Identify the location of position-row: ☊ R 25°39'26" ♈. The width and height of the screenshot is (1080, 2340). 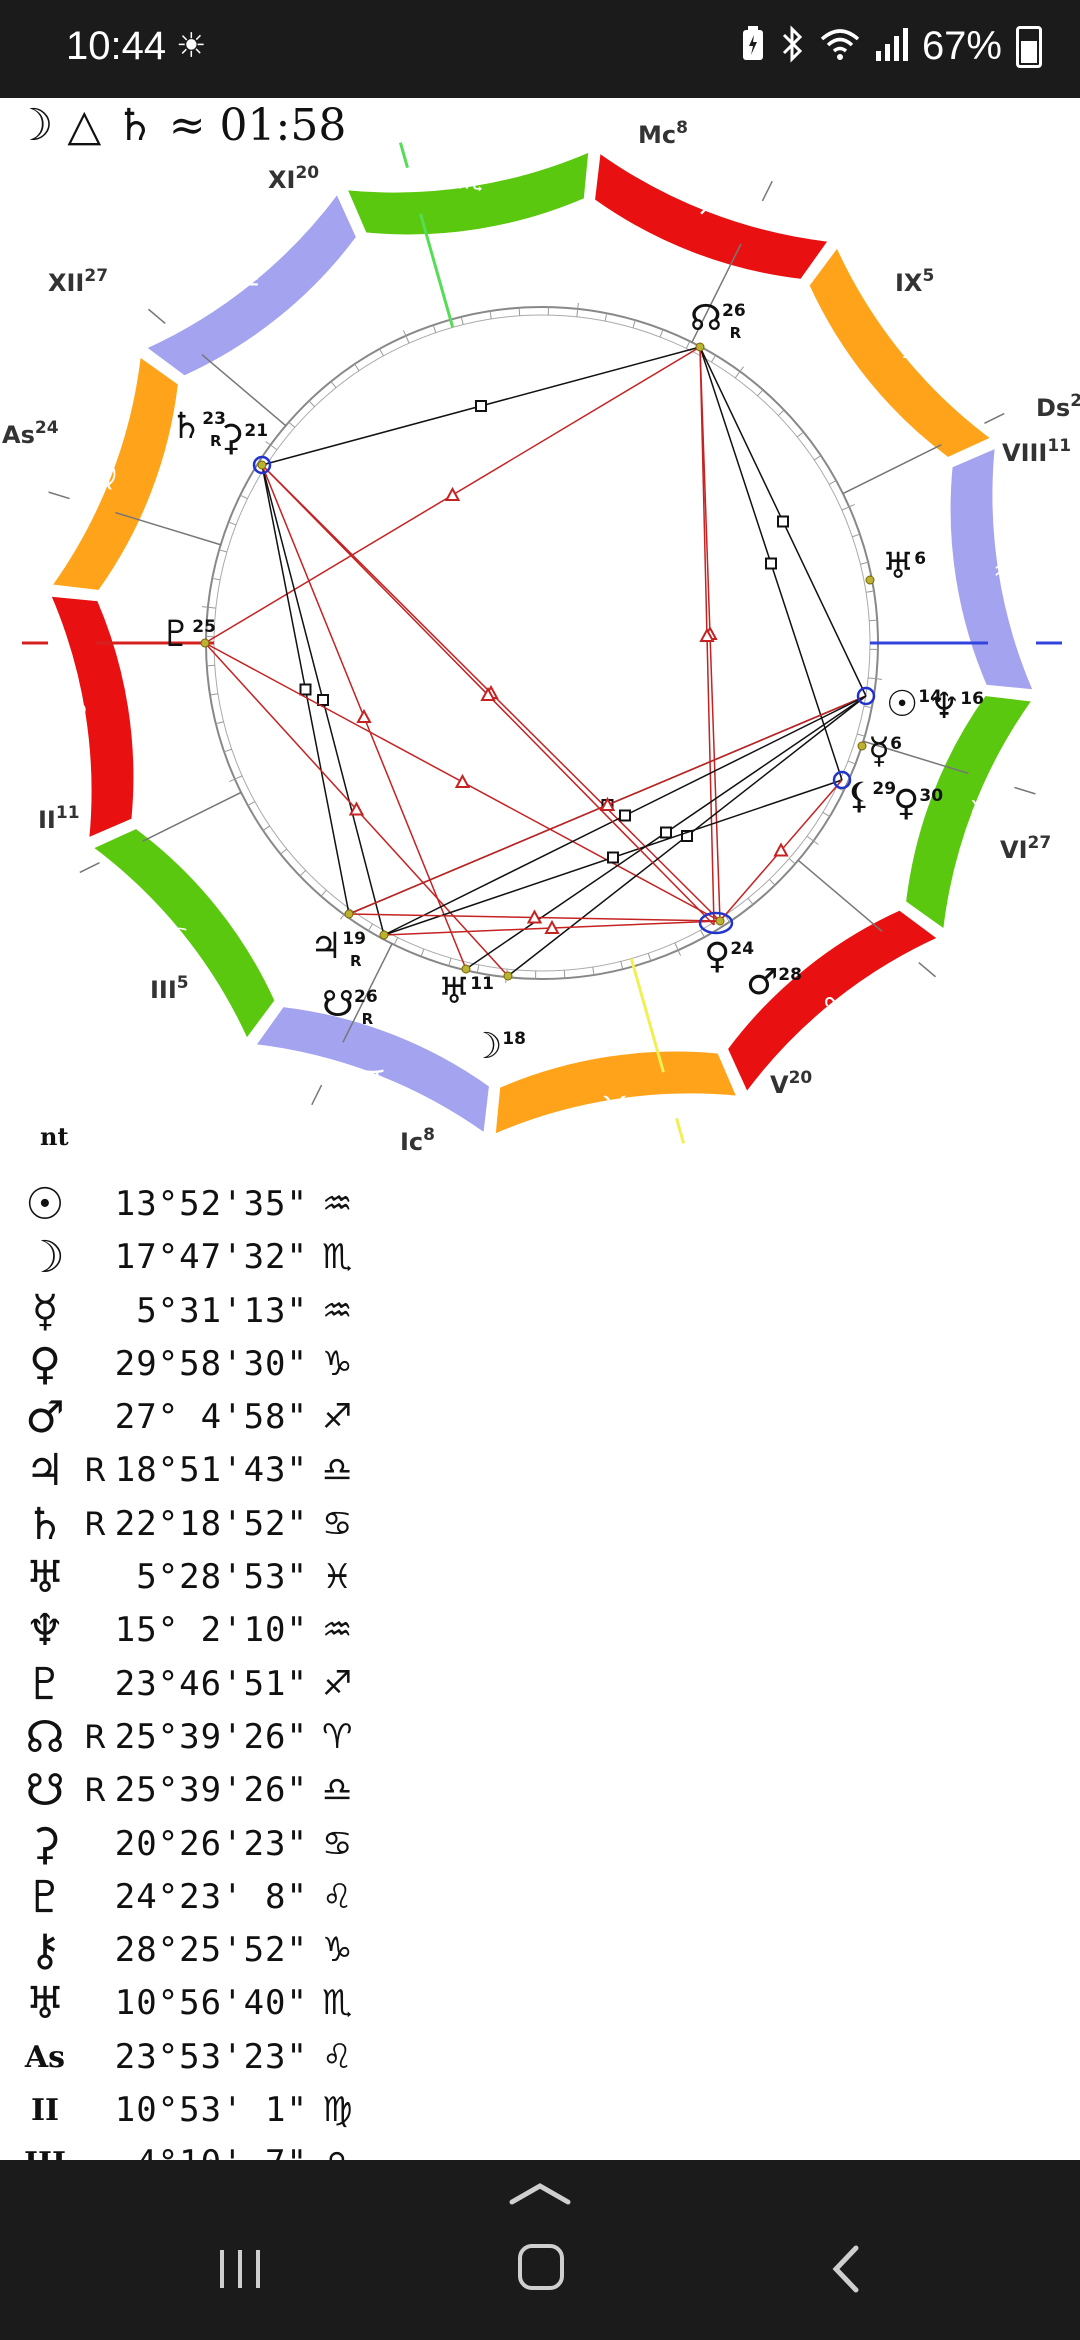
(540, 1737).